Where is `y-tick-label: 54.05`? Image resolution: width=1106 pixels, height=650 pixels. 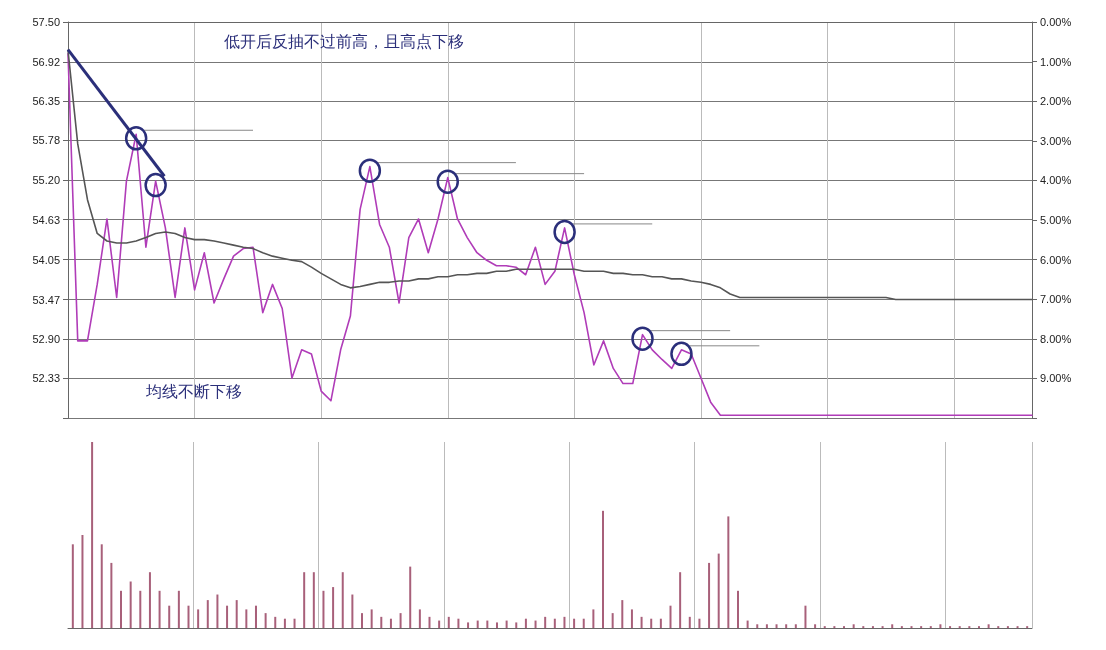 y-tick-label: 54.05 is located at coordinates (46, 259).